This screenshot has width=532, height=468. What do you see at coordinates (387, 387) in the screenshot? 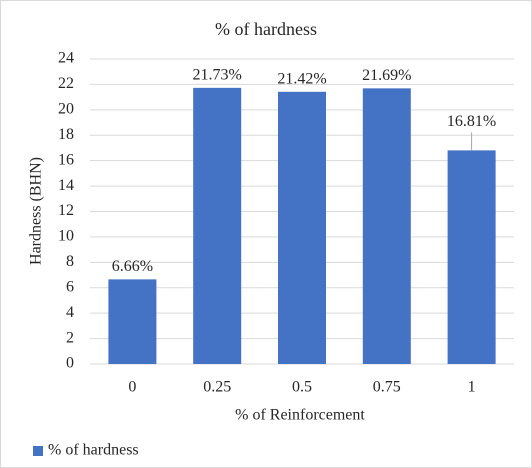
I see `x-tick-label: 0.75` at bounding box center [387, 387].